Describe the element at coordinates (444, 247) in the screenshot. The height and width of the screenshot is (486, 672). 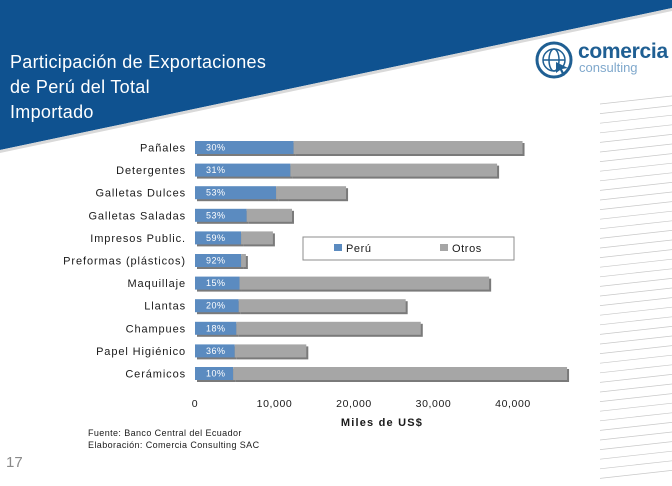
I see `legend-swatch-otros` at that location.